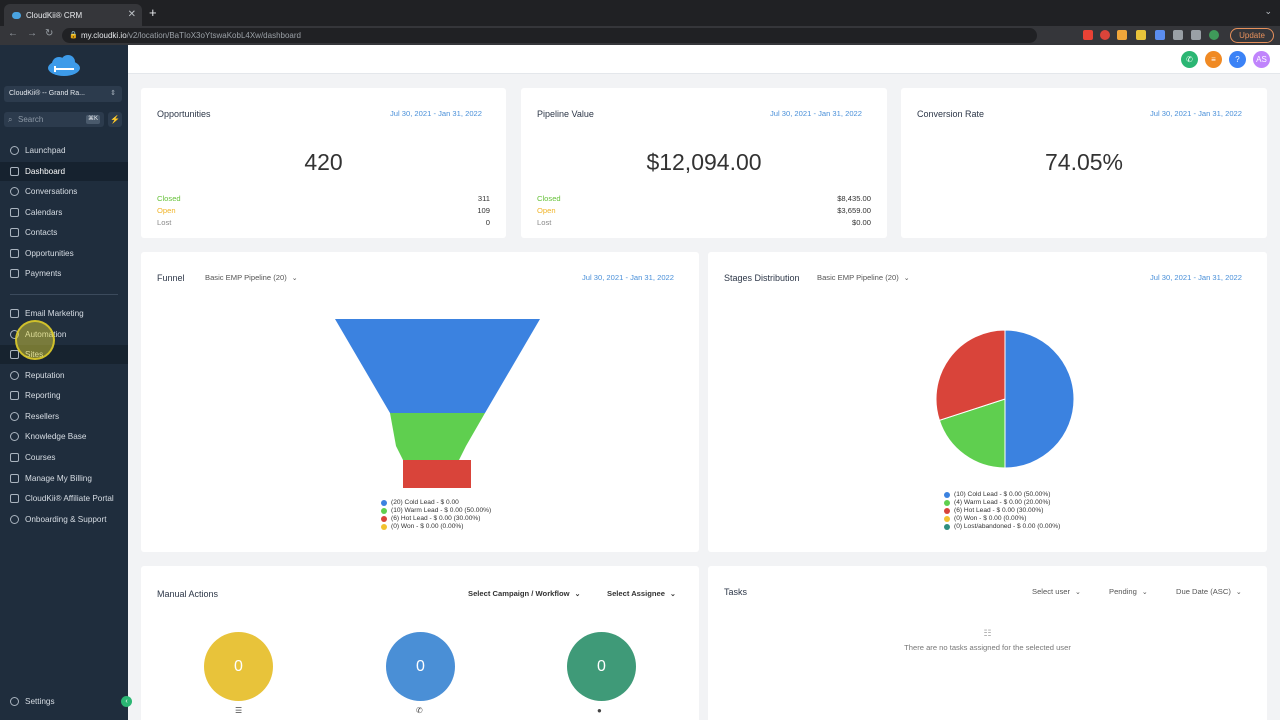 This screenshot has height=720, width=1280. Describe the element at coordinates (1178, 35) in the screenshot. I see `puzzle-icon` at that location.